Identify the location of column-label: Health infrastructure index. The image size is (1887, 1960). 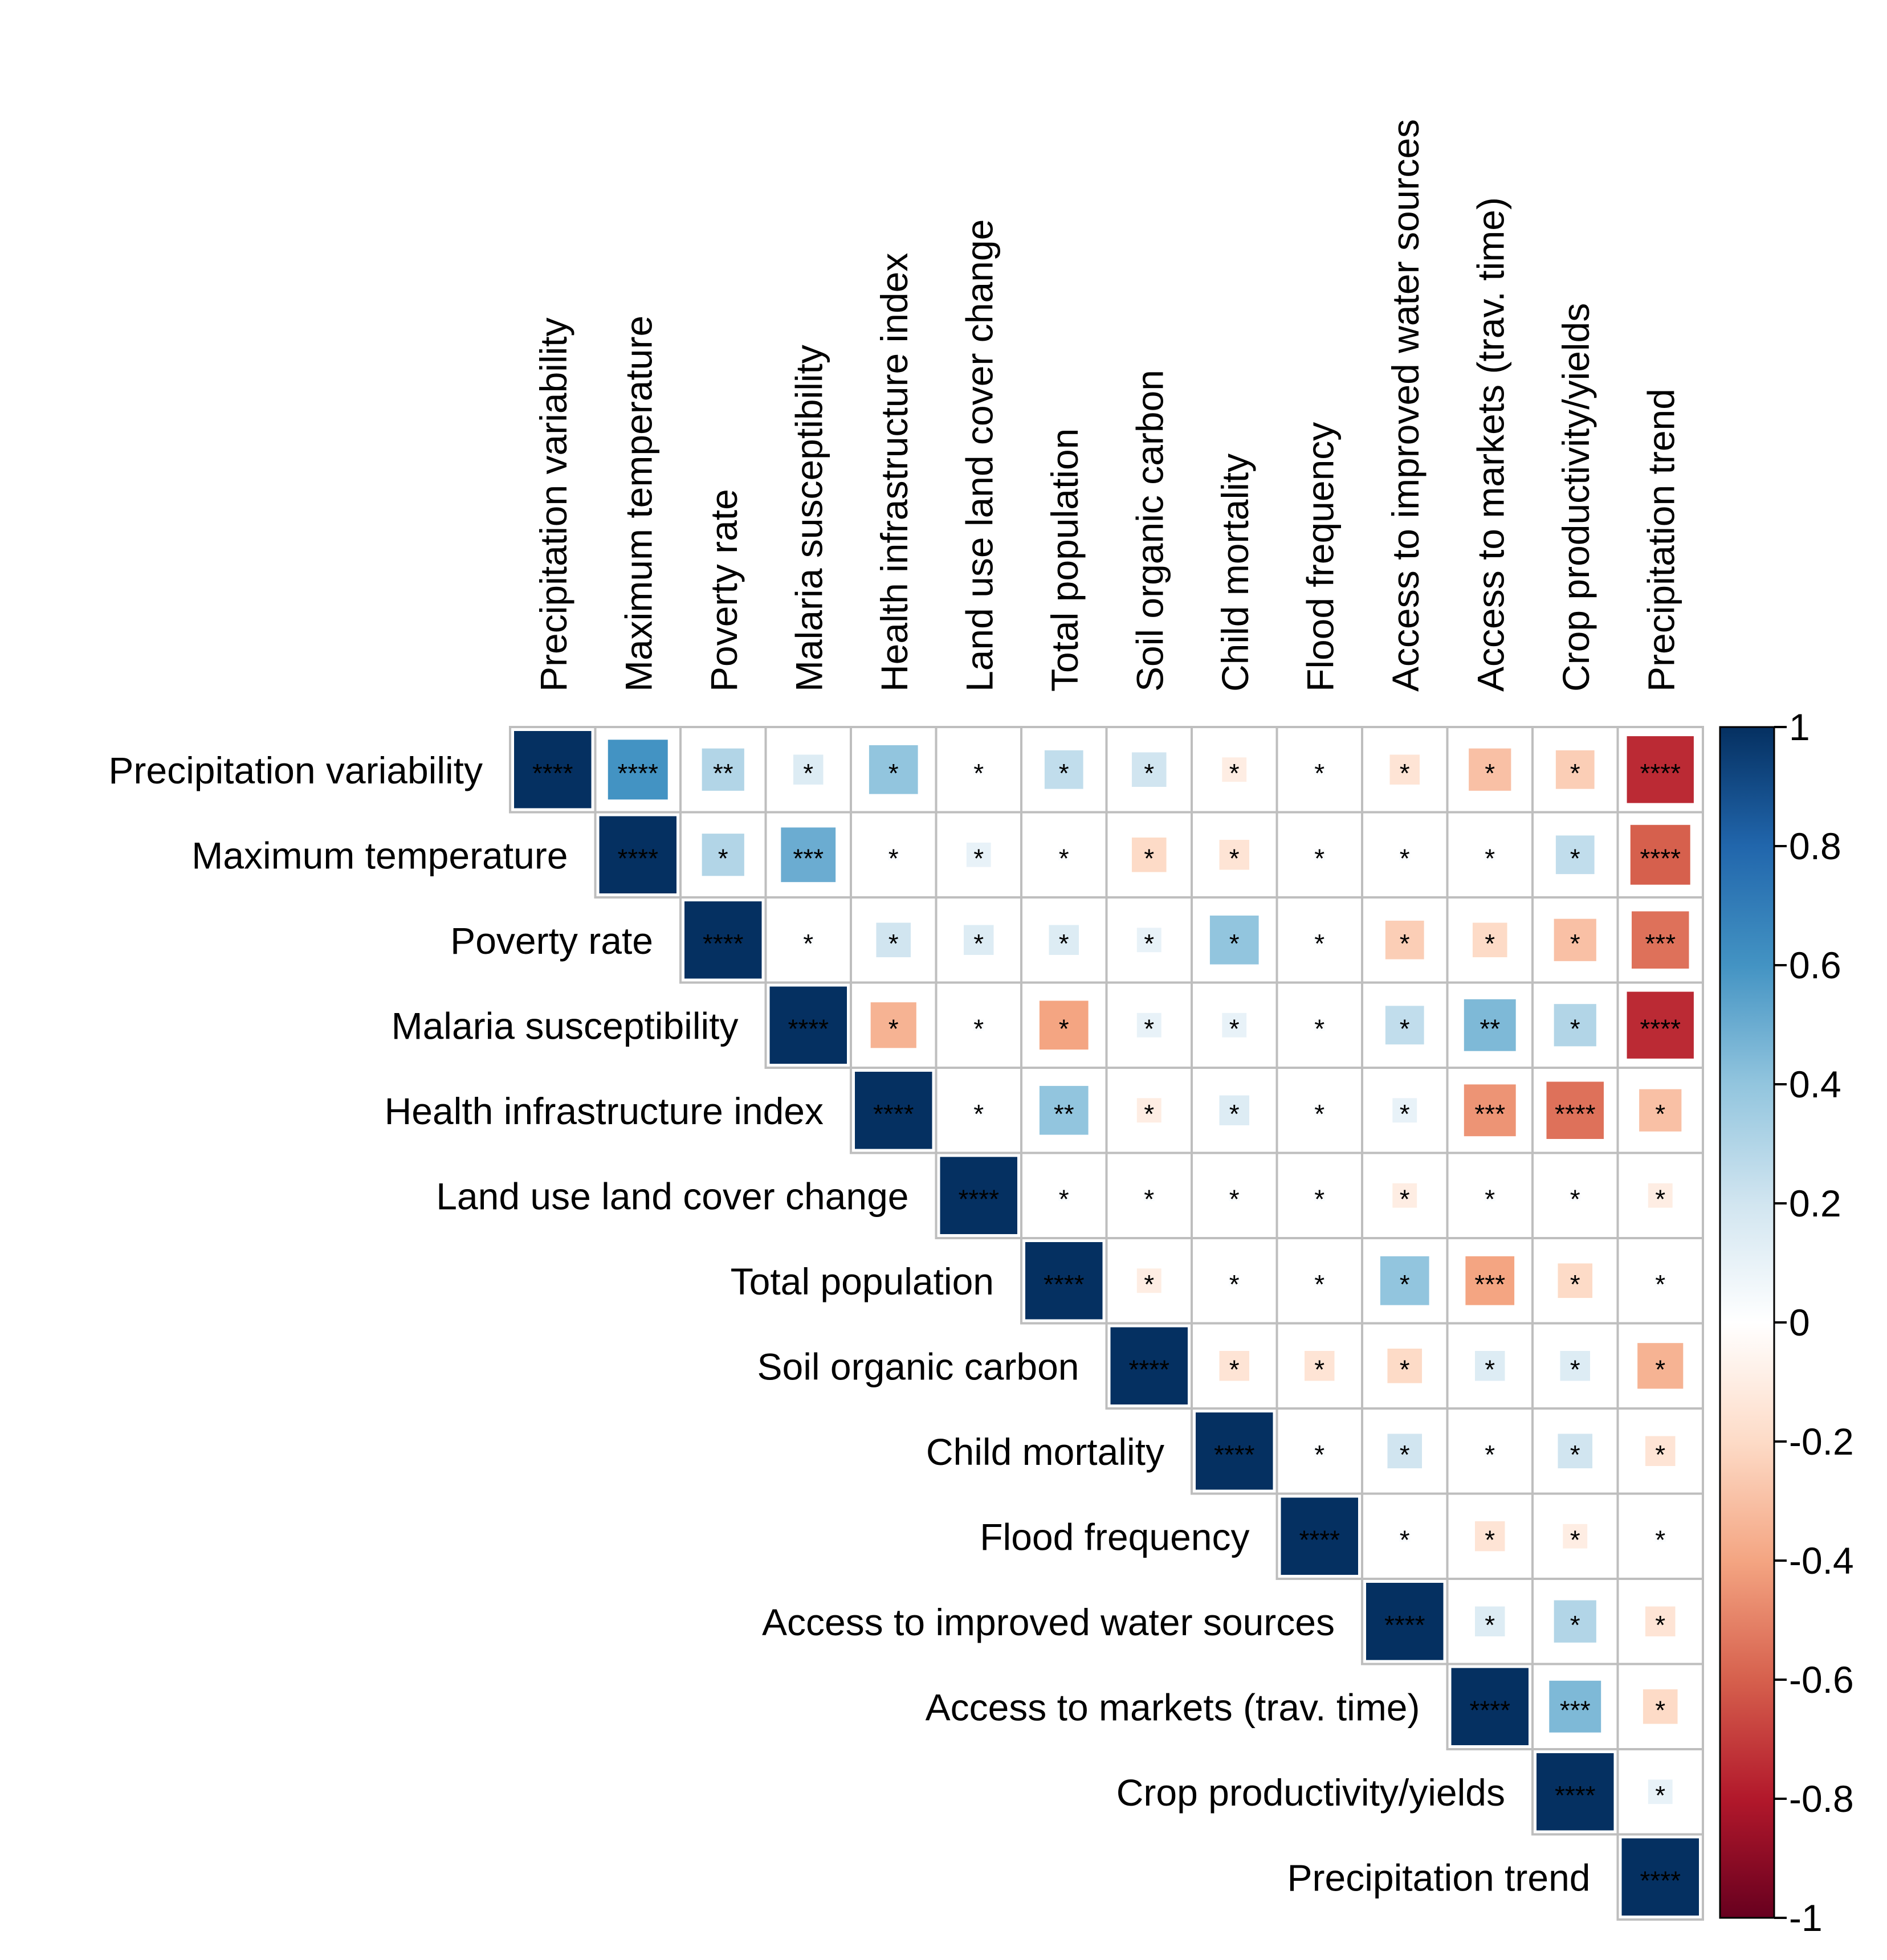
(894, 472).